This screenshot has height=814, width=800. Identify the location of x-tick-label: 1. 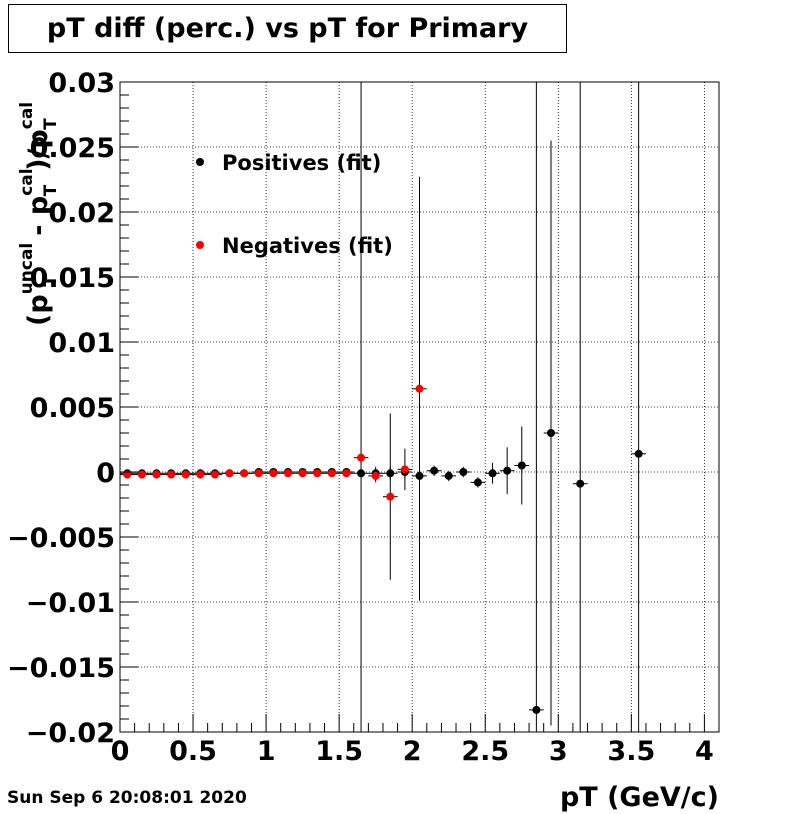
(266, 751).